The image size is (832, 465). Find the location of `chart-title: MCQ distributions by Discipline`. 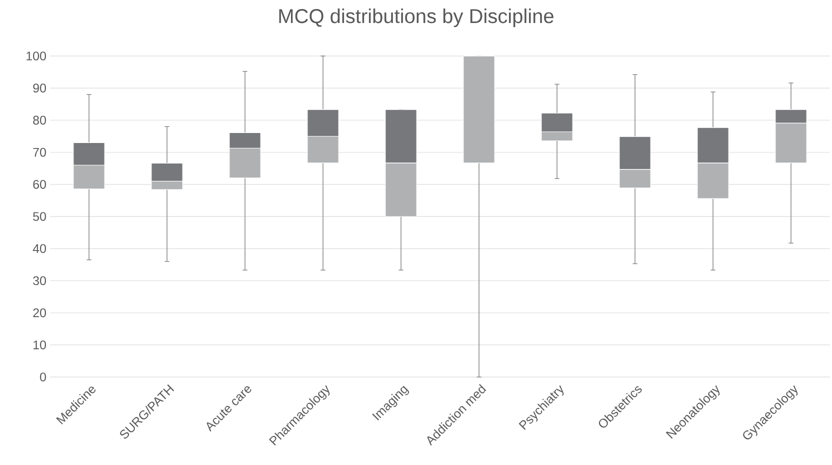

chart-title: MCQ distributions by Discipline is located at coordinates (416, 18).